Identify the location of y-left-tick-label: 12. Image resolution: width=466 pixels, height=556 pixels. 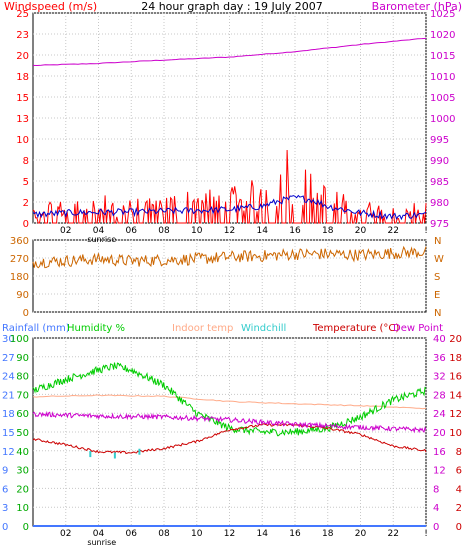
(8, 452).